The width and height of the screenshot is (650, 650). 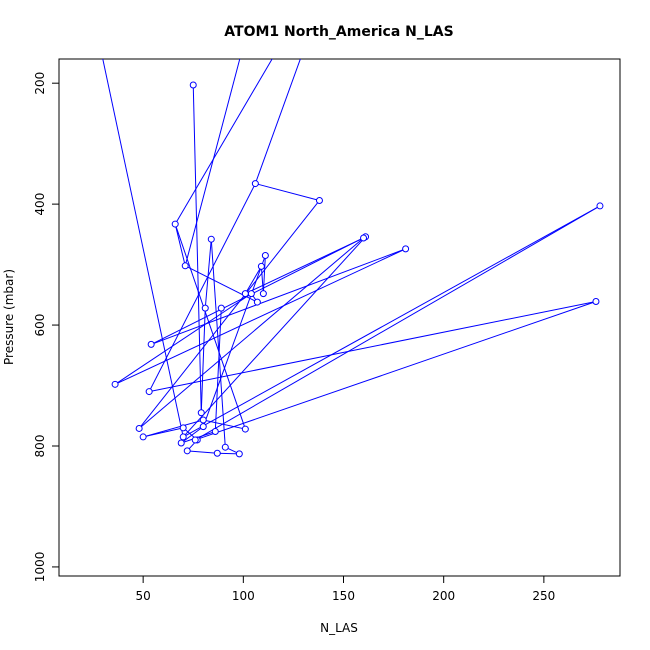 I want to click on y-axis-label: Pressure (mbar), so click(x=9, y=317).